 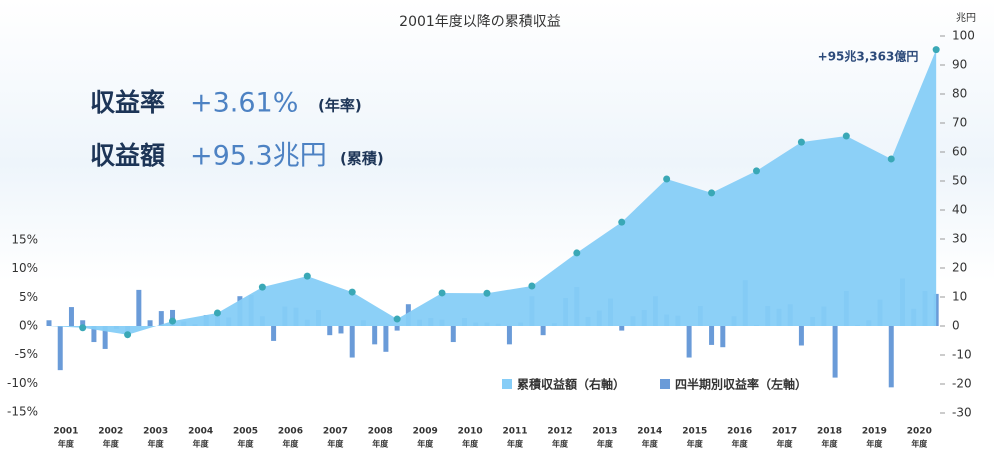 I want to click on chart-title: 2001年度以降の累積収益, so click(x=480, y=22).